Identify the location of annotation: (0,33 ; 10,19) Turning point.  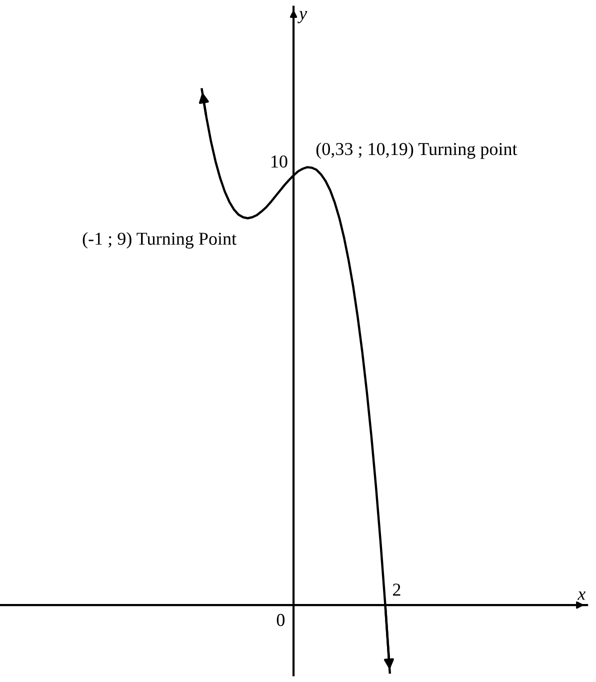
(417, 150).